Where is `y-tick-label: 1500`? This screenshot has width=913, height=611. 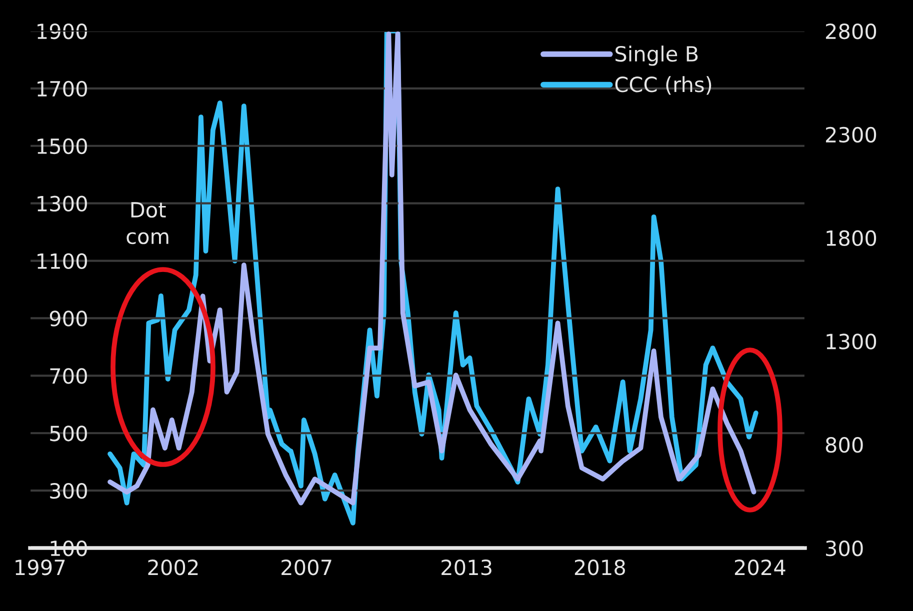 y-tick-label: 1500 is located at coordinates (62, 146).